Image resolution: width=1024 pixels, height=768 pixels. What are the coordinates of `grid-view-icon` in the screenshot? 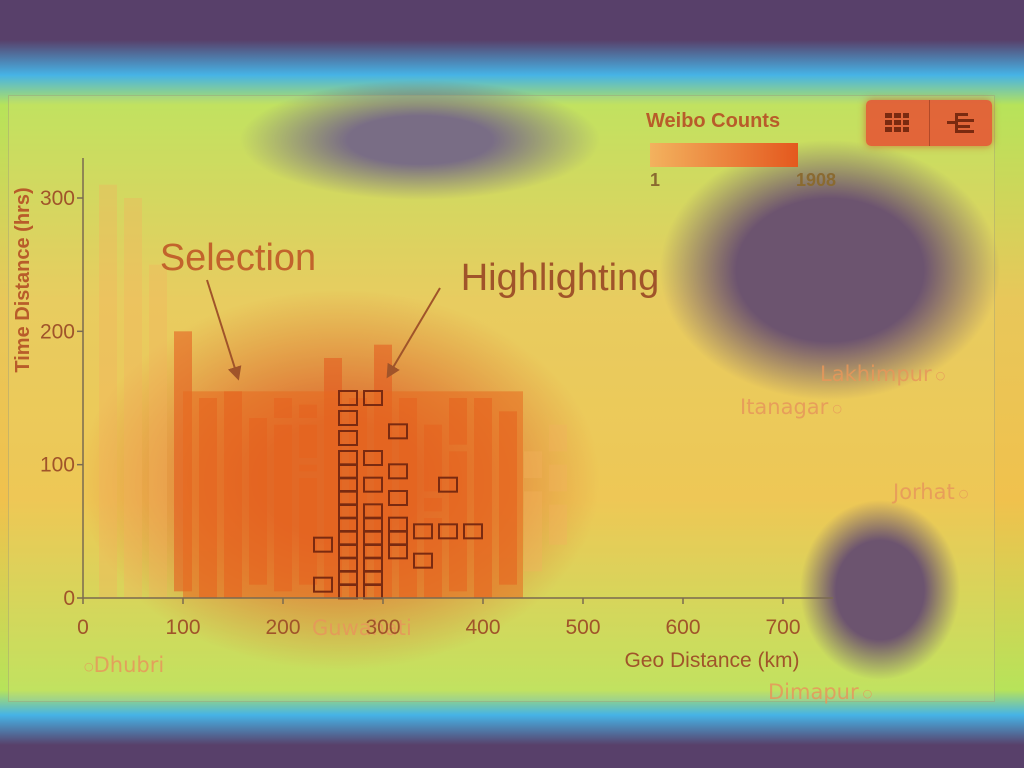 It's located at (897, 122).